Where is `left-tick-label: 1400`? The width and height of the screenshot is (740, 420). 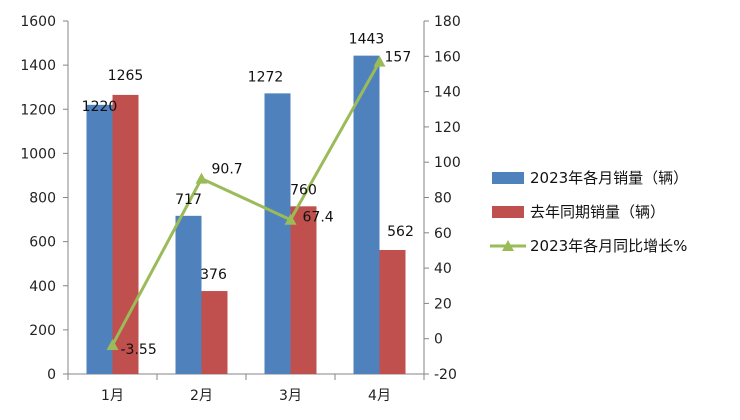 left-tick-label: 1400 is located at coordinates (38, 66).